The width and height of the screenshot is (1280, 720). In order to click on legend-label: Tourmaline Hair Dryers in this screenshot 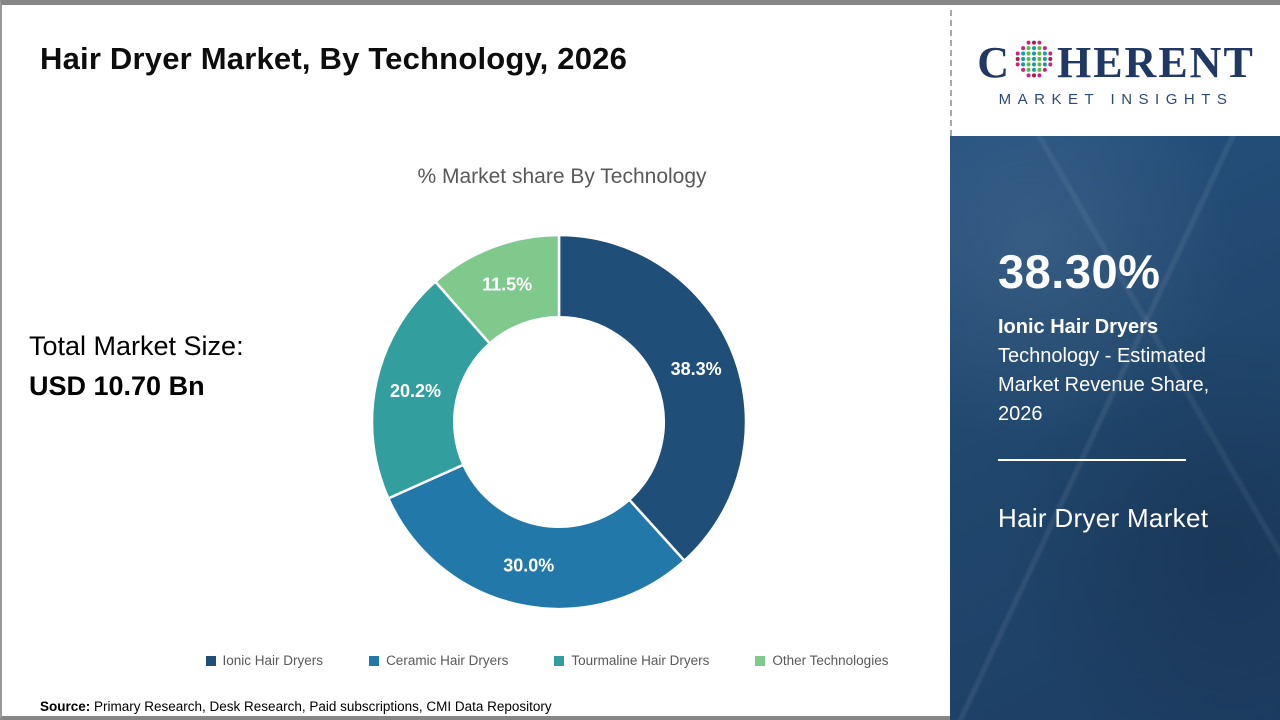, I will do `click(640, 660)`.